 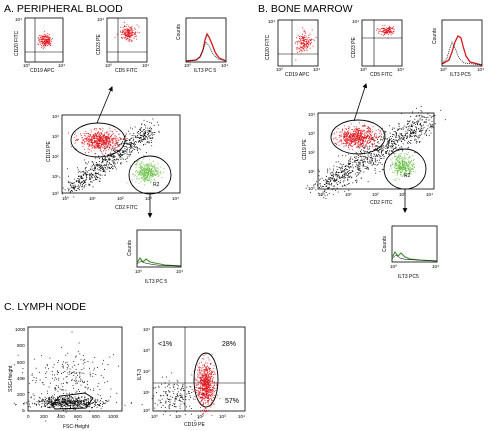 I want to click on b-plot-ilt3-r2-histogram: ILT3 PC5 Counts 10⁰ 10⁴, so click(x=410, y=252).